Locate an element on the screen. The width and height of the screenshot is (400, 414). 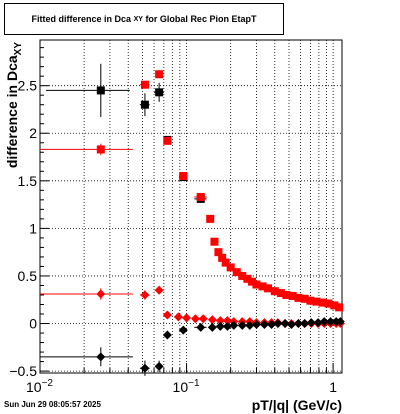
y-axis-label-subscript: XY is located at coordinates (18, 49).